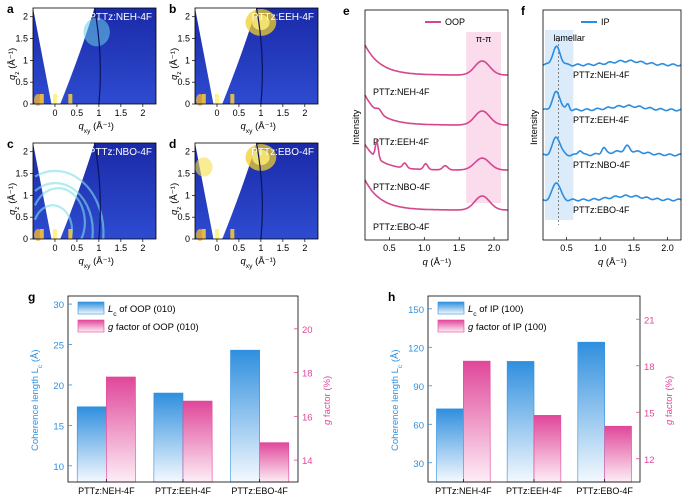  I want to click on legend-label: Lc of OOP (010), so click(142, 311).